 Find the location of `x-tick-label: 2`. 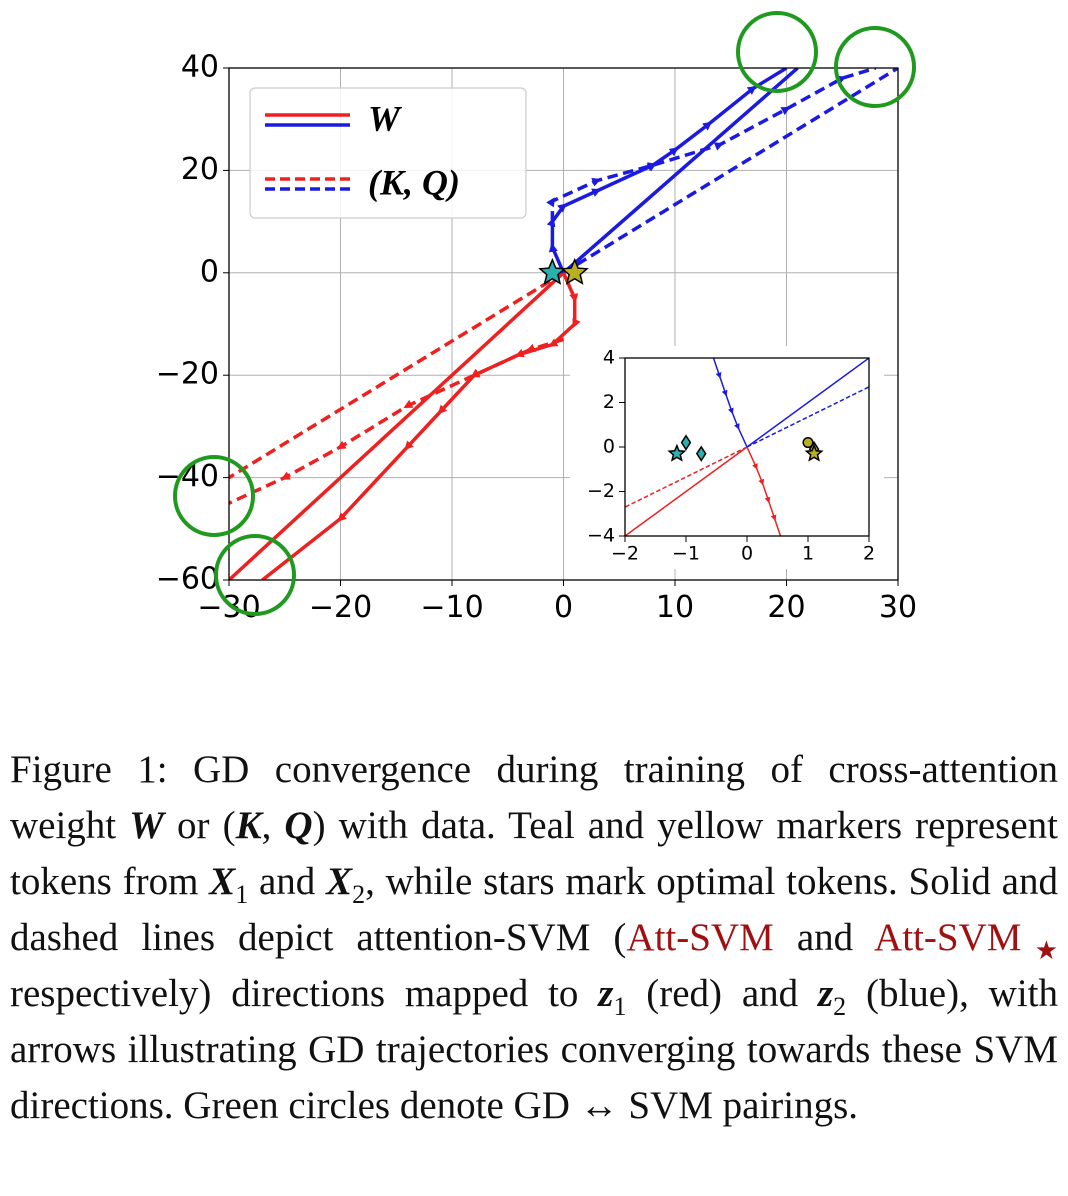

x-tick-label: 2 is located at coordinates (869, 554).